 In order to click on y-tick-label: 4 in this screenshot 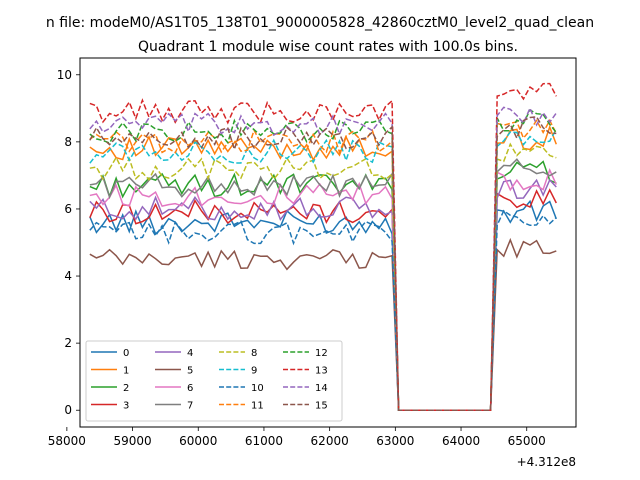, I will do `click(68, 276)`.